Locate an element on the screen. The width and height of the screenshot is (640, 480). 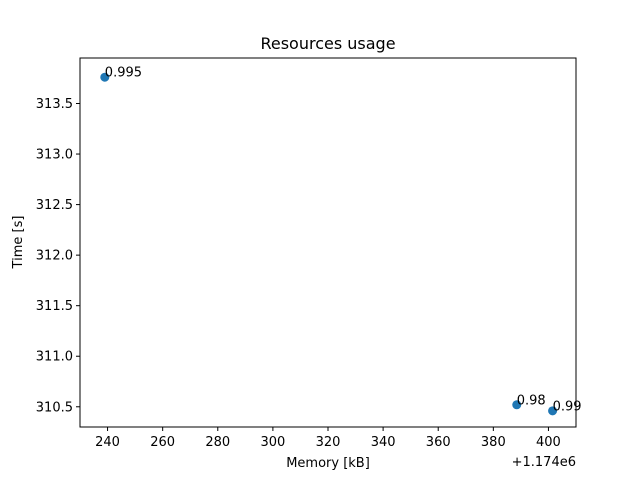
x-axis-offset-label: +1.174e6 is located at coordinates (544, 462).